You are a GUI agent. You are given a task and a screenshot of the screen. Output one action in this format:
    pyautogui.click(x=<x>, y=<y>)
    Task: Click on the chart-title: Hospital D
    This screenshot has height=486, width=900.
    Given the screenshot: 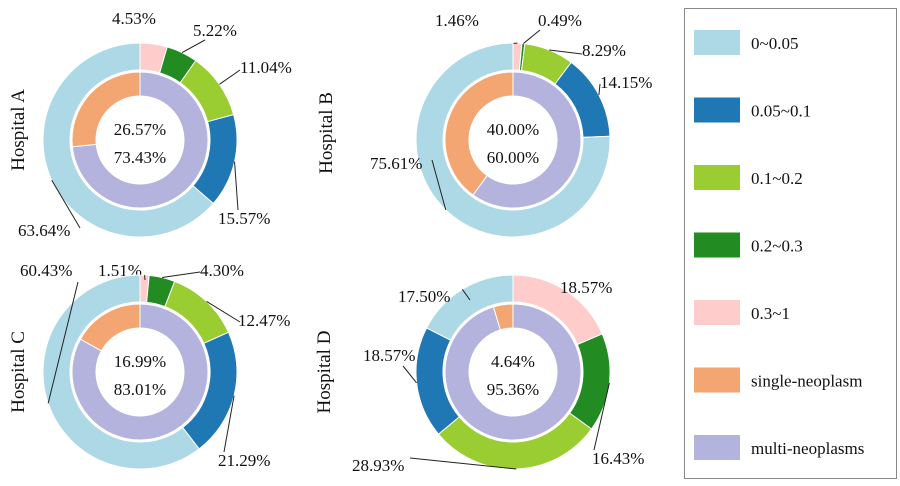 What is the action you would take?
    pyautogui.click(x=324, y=372)
    